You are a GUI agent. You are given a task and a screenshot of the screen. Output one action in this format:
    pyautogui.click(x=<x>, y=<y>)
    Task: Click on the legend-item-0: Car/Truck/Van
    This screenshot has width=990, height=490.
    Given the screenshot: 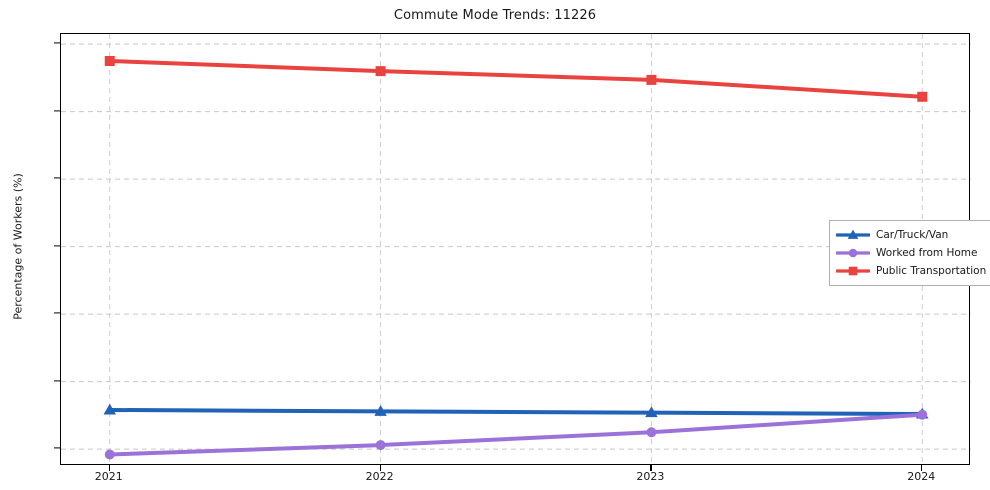 What is the action you would take?
    pyautogui.click(x=911, y=235)
    